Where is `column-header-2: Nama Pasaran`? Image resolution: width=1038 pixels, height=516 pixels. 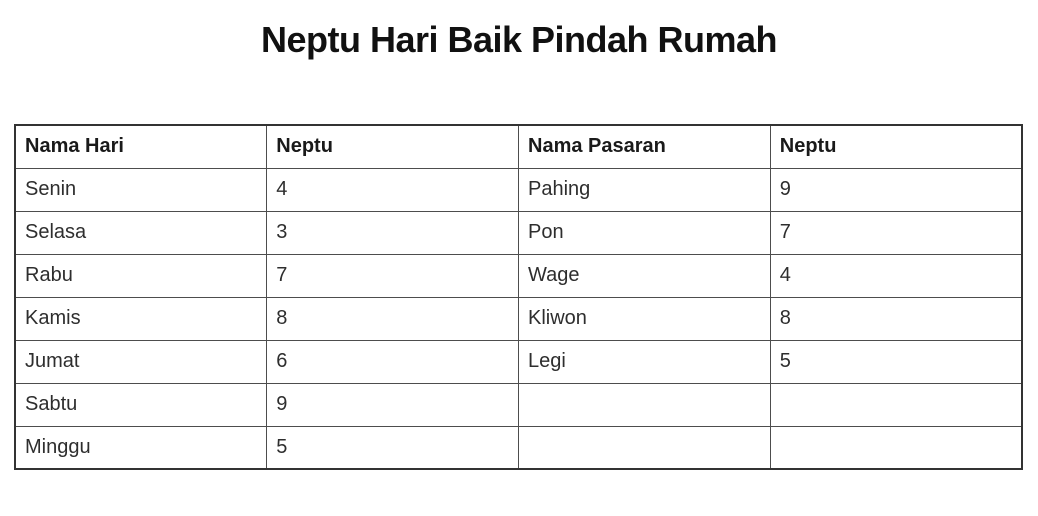
column-header-2: Nama Pasaran is located at coordinates (644, 146).